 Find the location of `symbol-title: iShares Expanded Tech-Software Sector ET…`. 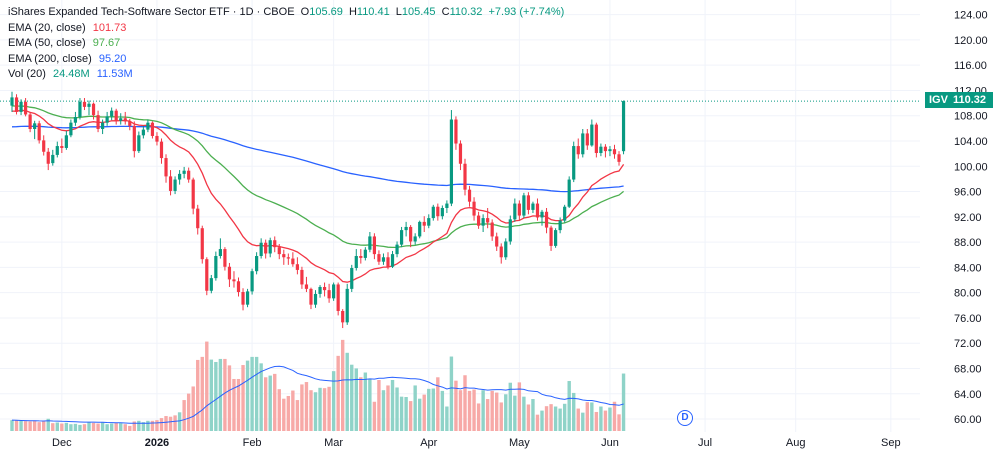

symbol-title: iShares Expanded Tech-Software Sector ET… is located at coordinates (151, 12).